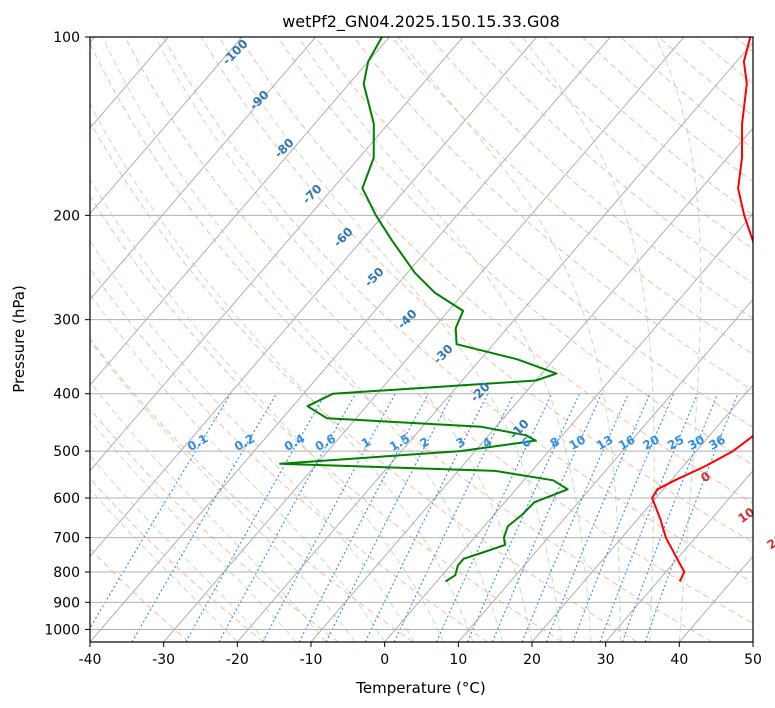 Image resolution: width=775 pixels, height=708 pixels. I want to click on moist-adiabat-label: -50, so click(374, 277).